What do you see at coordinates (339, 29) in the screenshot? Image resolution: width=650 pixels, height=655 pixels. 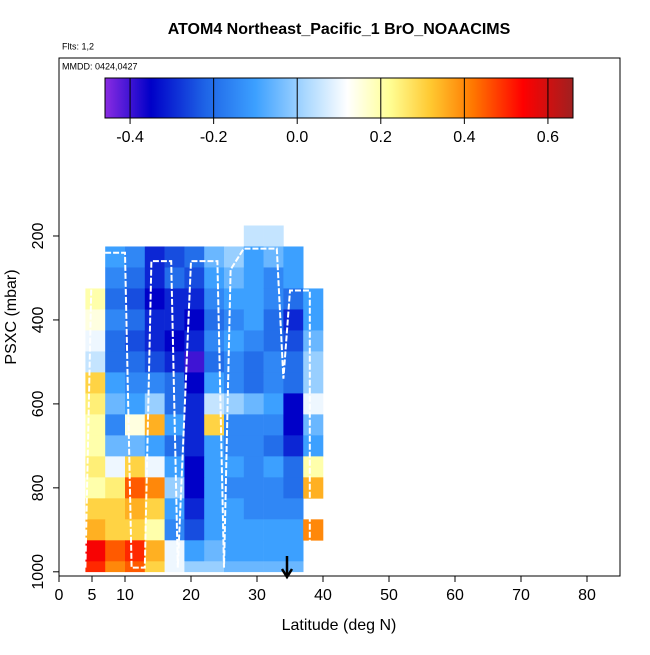 I see `chart-title: ATOM4 Northeast_Pacific_1 BrO_NOAACIMS` at bounding box center [339, 29].